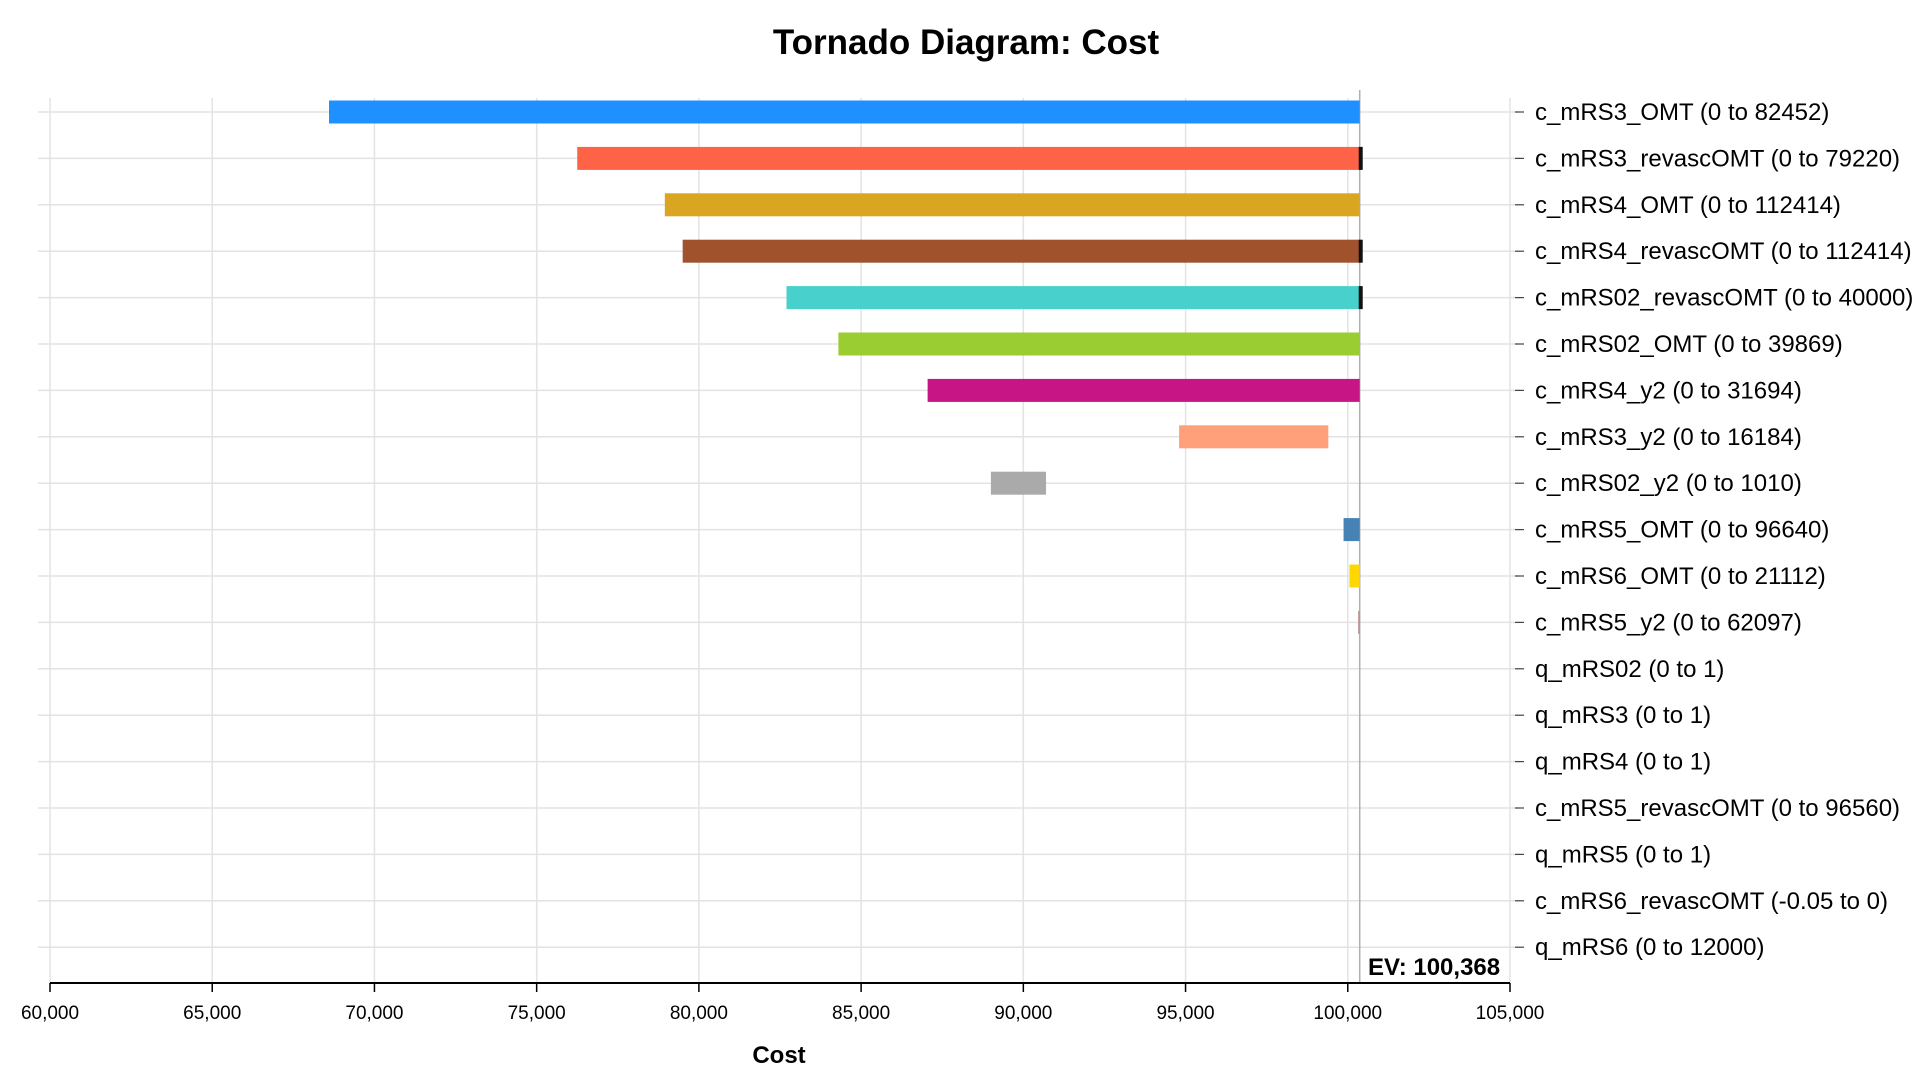 This screenshot has height=1080, width=1920. I want to click on x-tick-label: 100,000, so click(1347, 1013).